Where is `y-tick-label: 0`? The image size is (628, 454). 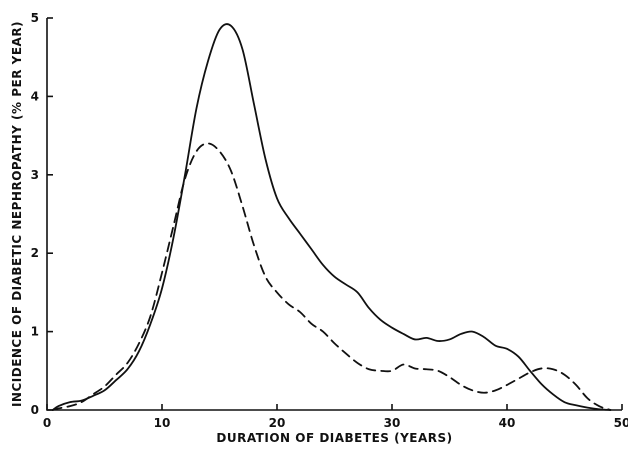 y-tick-label: 0 is located at coordinates (35, 410).